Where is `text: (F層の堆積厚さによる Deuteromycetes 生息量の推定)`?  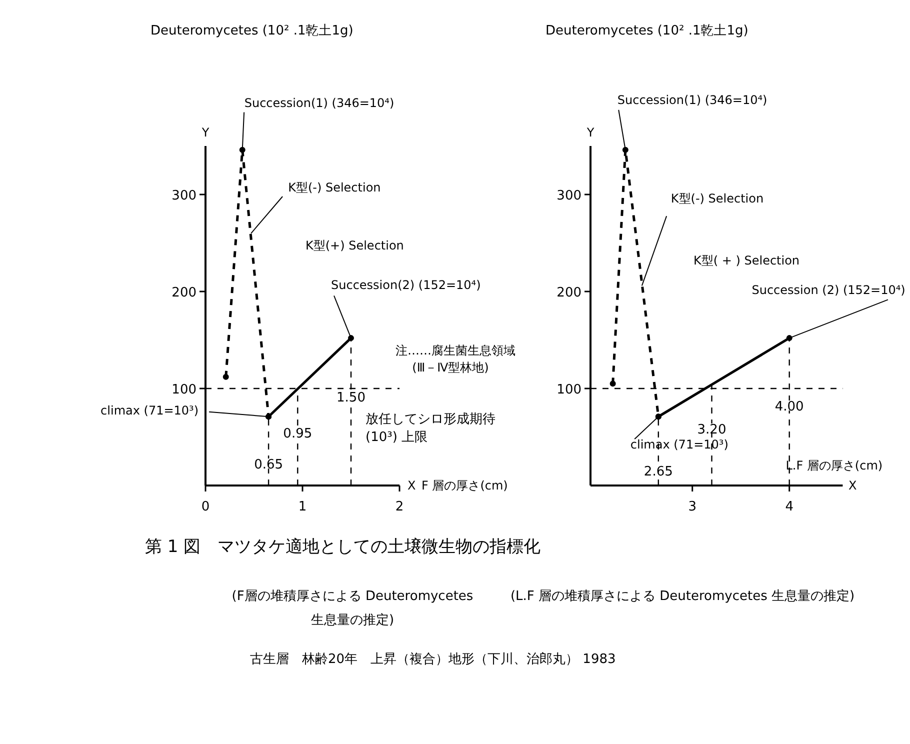
text: (F層の堆積厚さによる Deuteromycetes 生息量の推定) is located at coordinates (352, 609).